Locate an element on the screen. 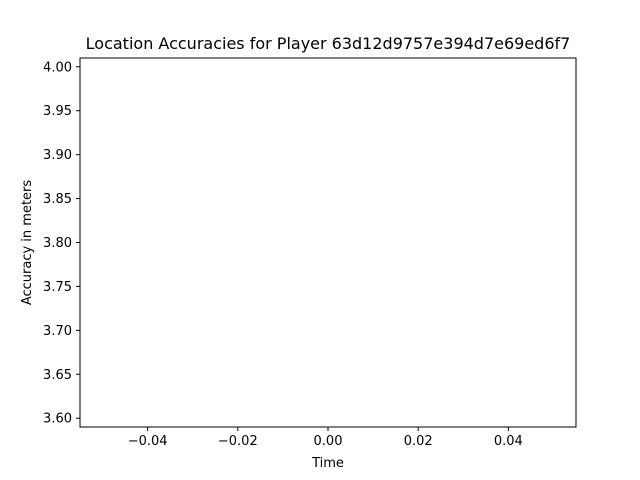 The width and height of the screenshot is (640, 480). y-tick-label: 3.85 is located at coordinates (57, 199).